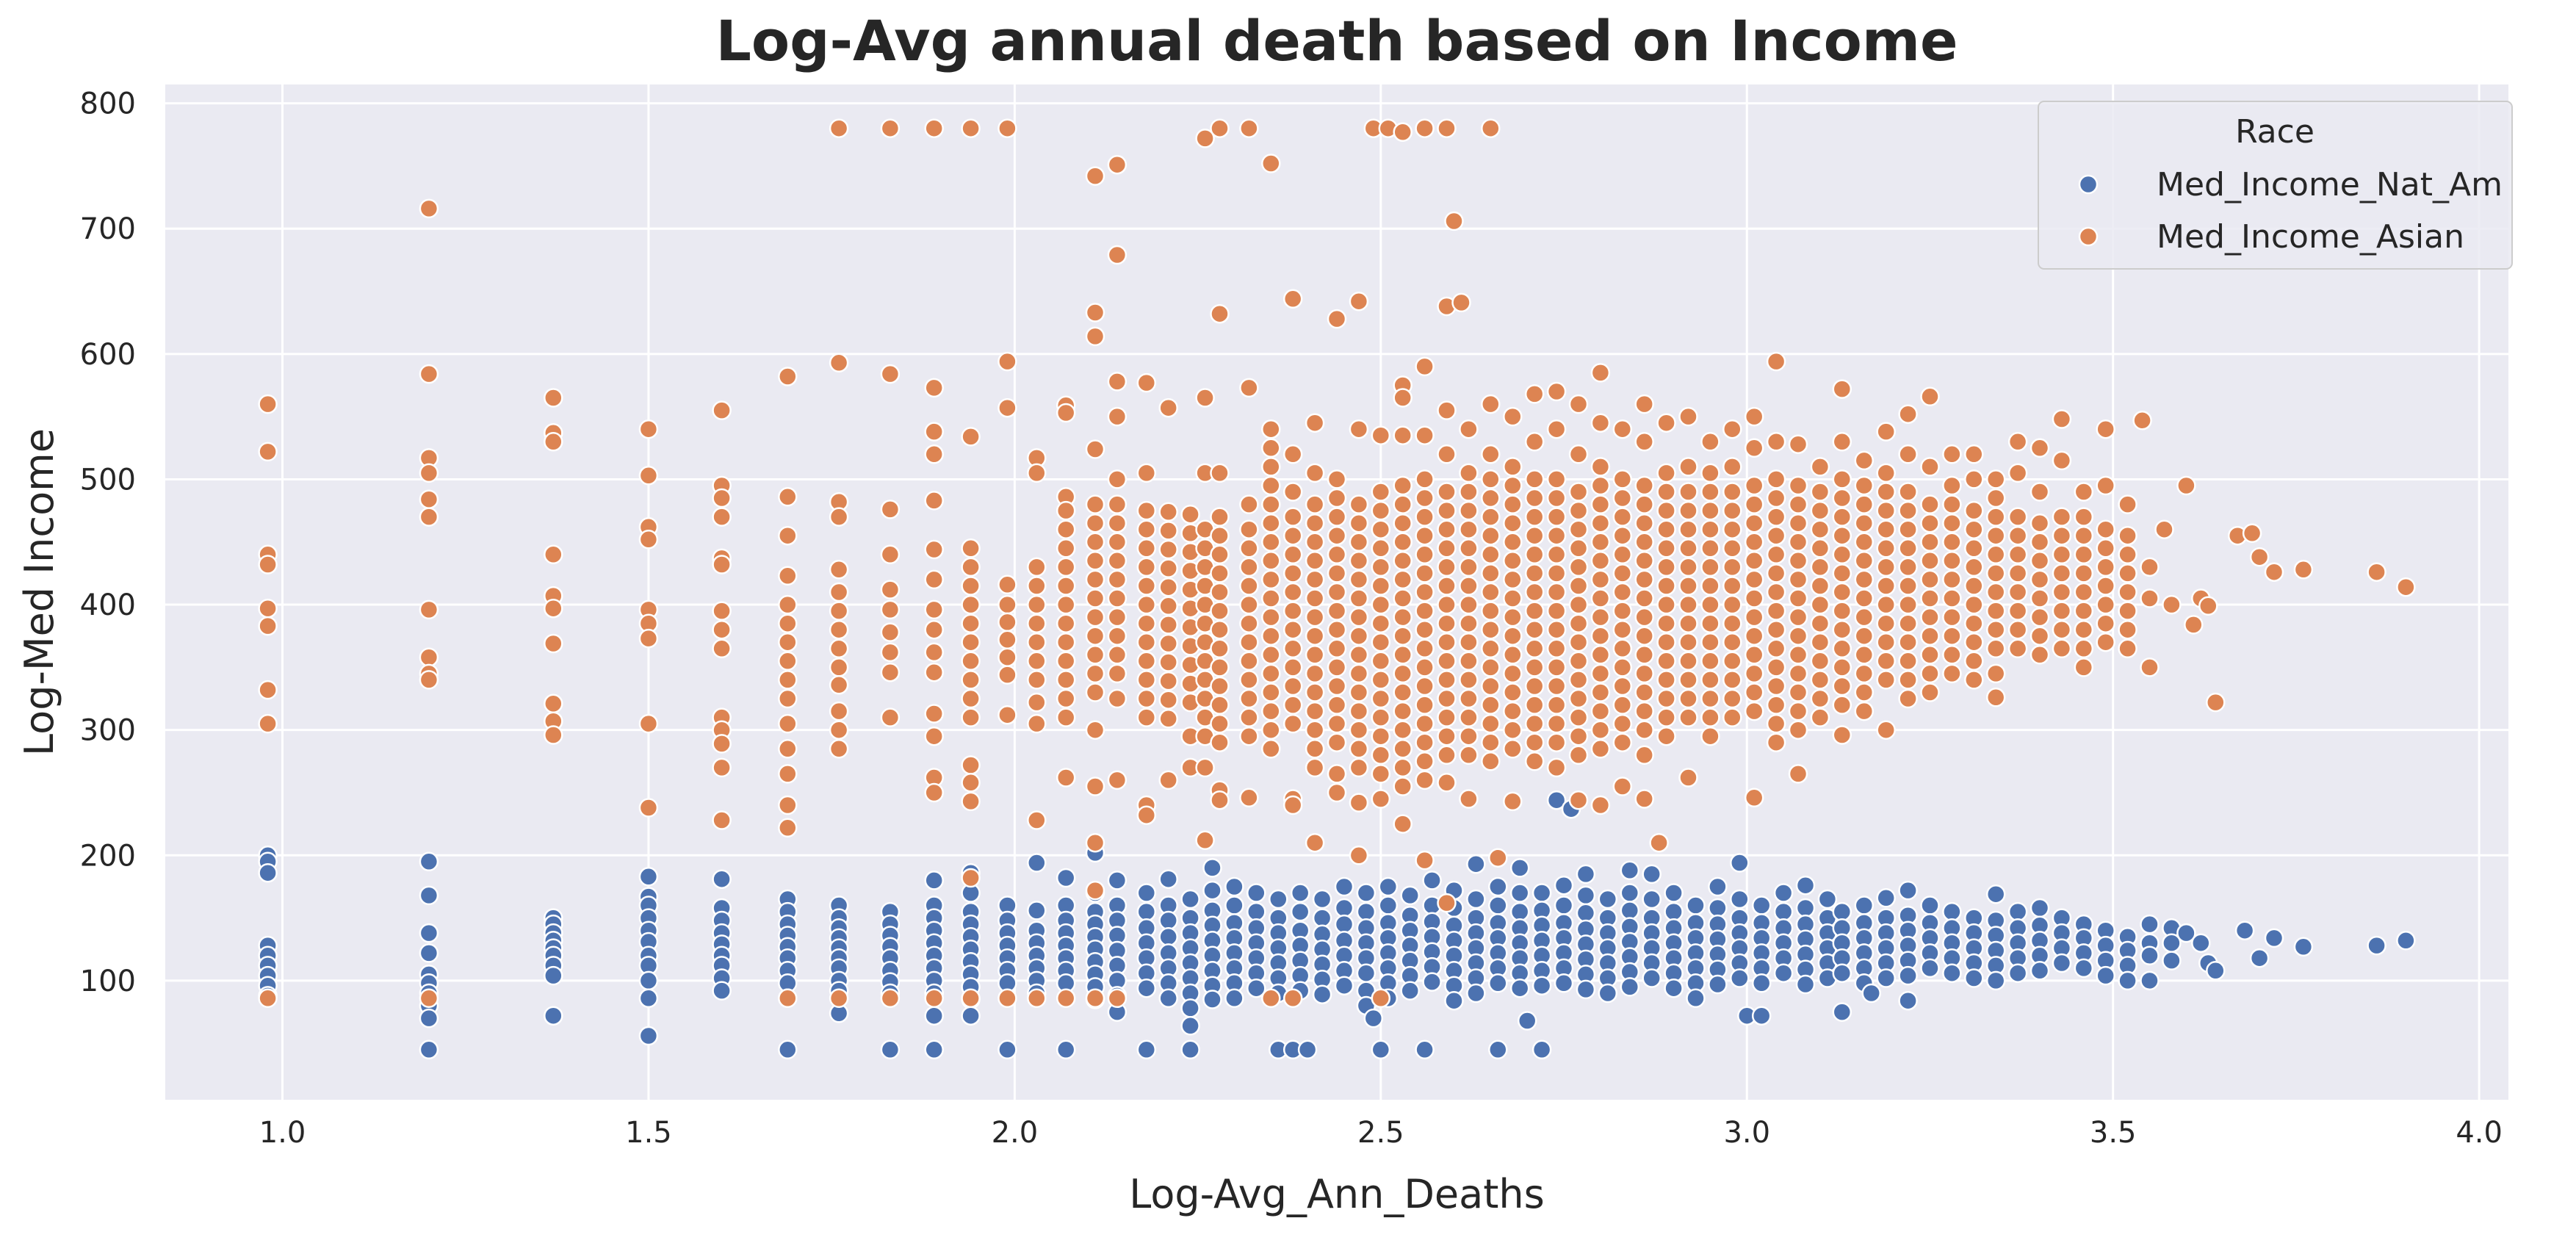 The height and width of the screenshot is (1243, 2576). What do you see at coordinates (108, 480) in the screenshot?
I see `y-tick-label: 500` at bounding box center [108, 480].